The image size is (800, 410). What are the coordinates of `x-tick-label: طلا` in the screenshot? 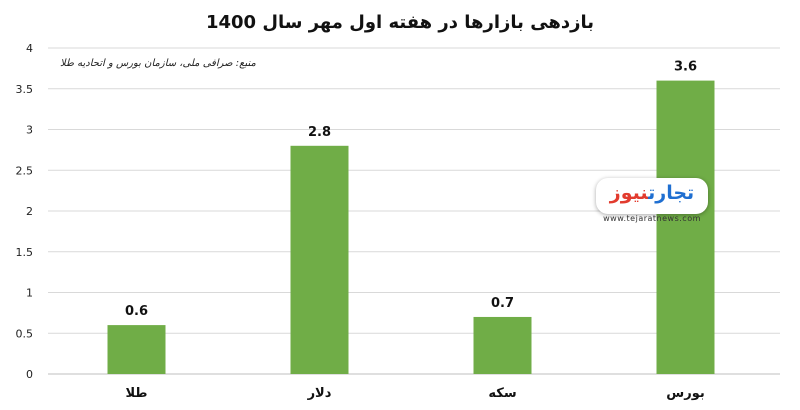 It's located at (136, 393).